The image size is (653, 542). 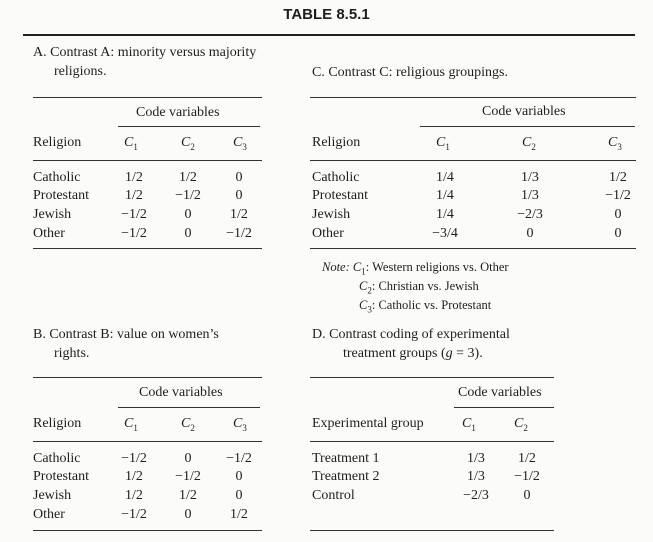 I want to click on section-c-cell: −2/3, so click(x=530, y=214).